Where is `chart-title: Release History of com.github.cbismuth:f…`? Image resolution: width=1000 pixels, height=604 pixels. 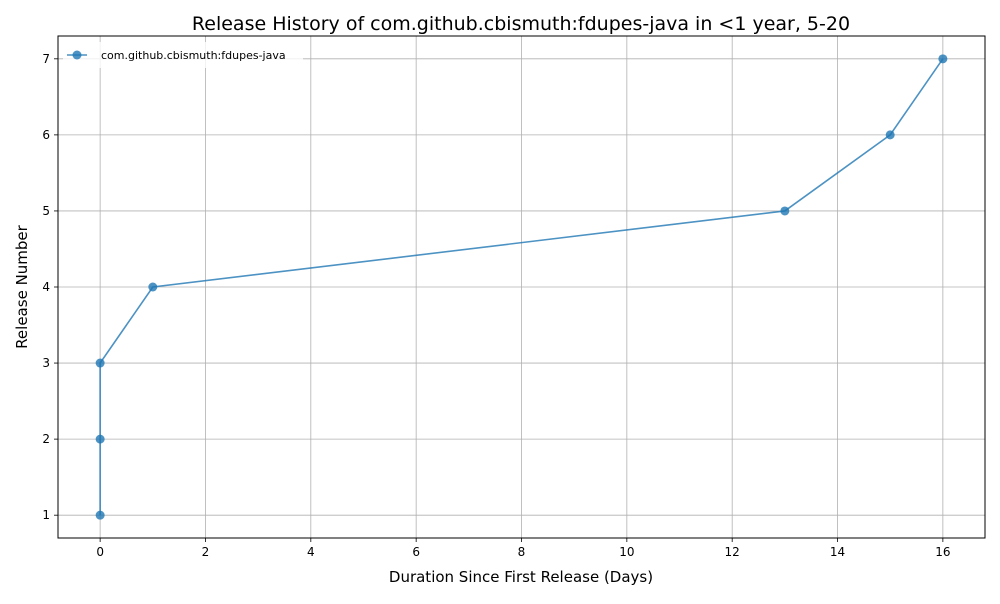
chart-title: Release History of com.github.cbismuth:f… is located at coordinates (521, 24).